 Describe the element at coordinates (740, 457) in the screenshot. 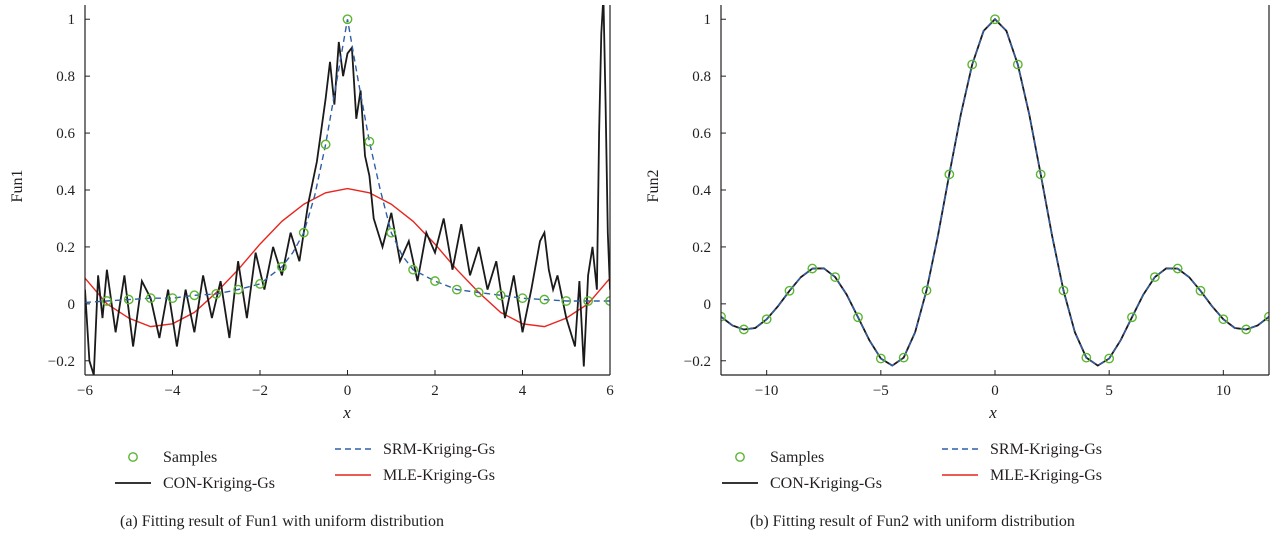

I see `legend-swatch-samples` at that location.